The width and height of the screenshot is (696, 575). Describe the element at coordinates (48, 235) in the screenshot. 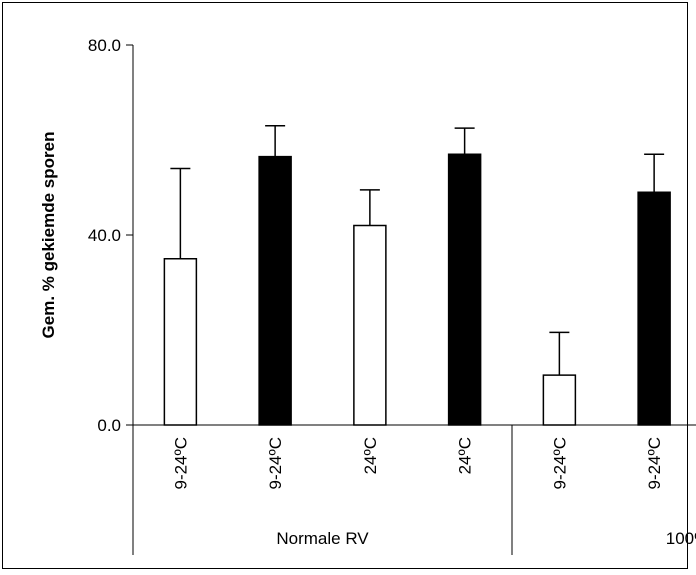

I see `y-axis-label: Gem. % gekiemde sporen` at that location.